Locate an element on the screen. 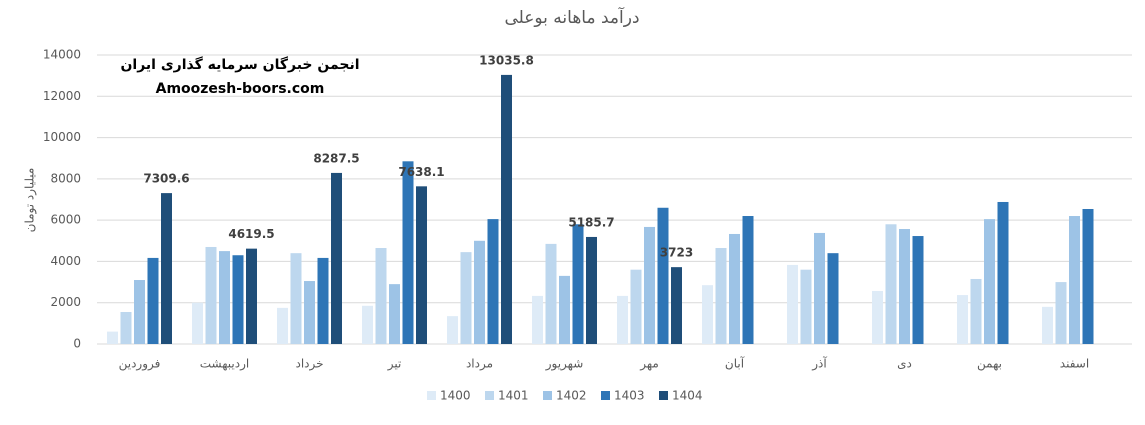  x-tick-label: مرداد is located at coordinates (479, 364).